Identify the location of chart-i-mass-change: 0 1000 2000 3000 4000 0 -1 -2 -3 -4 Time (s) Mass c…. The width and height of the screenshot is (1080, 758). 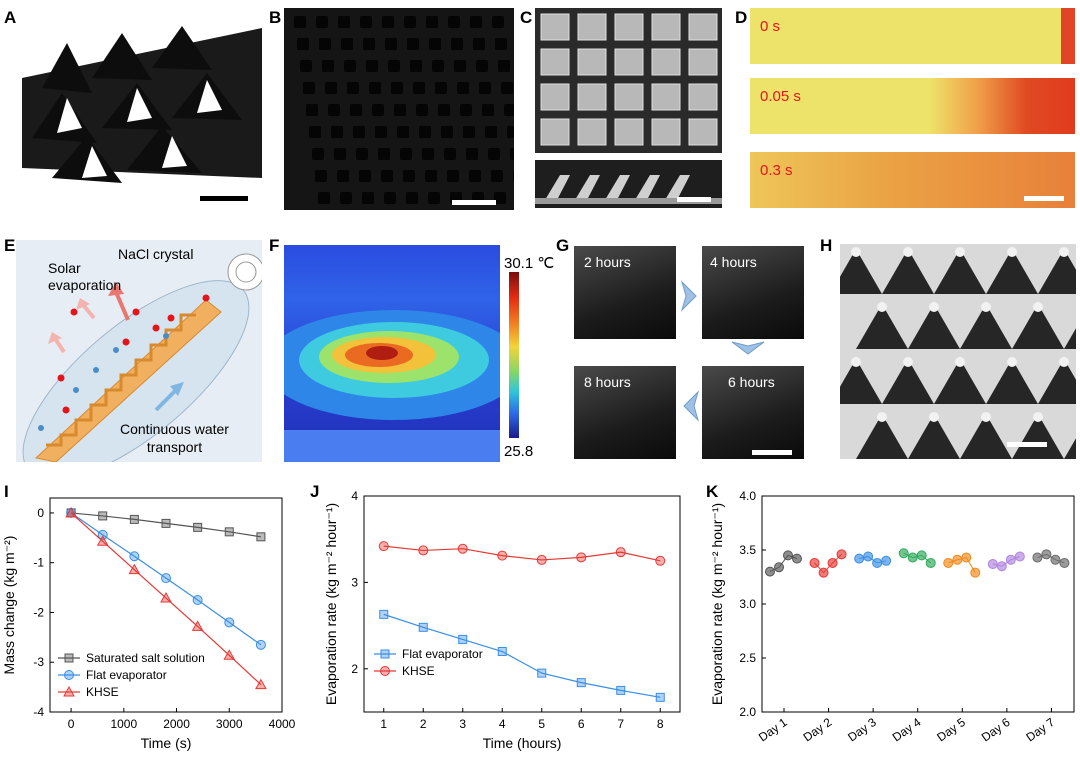
(148, 624).